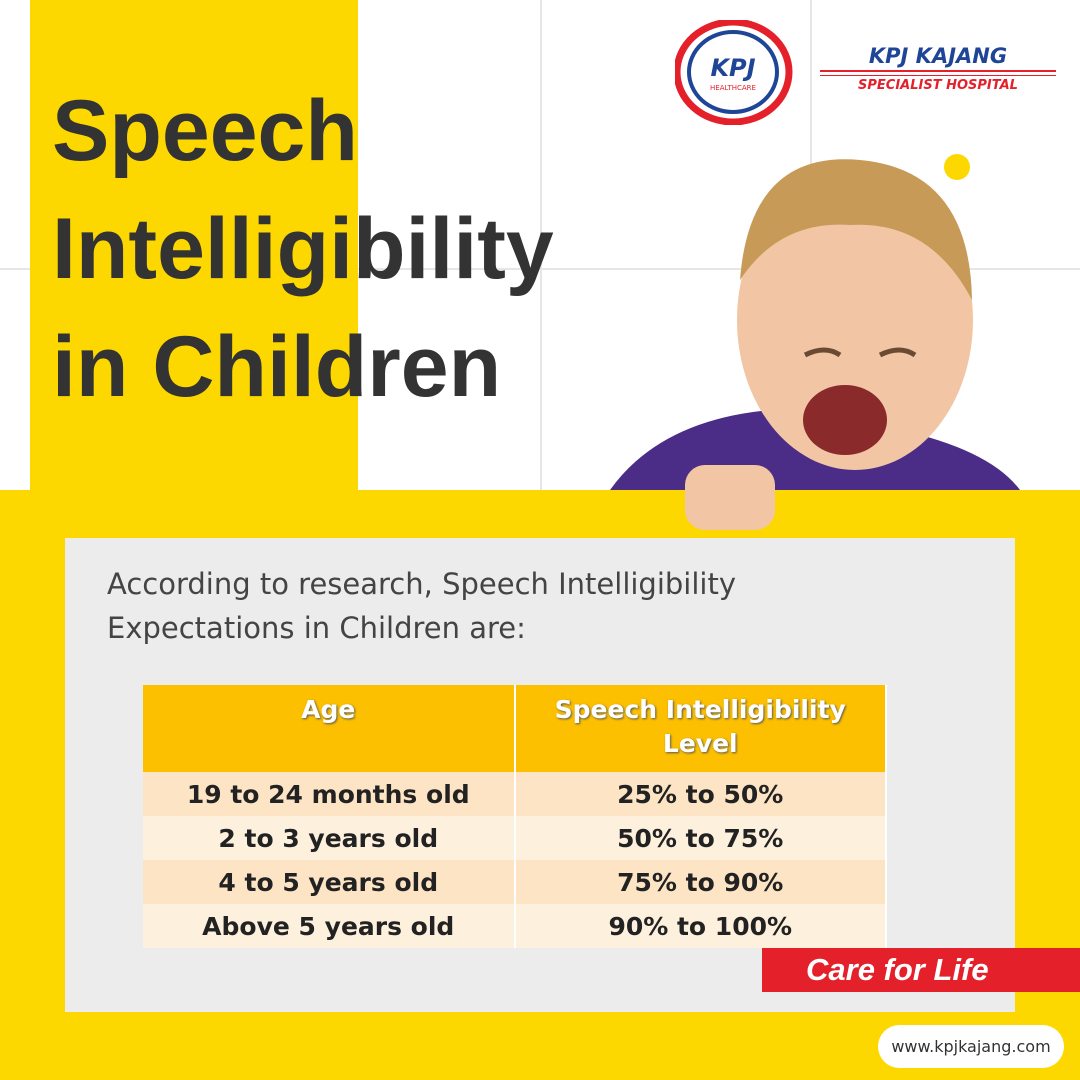  I want to click on table-cell: 19 to 24 months old, so click(329, 794).